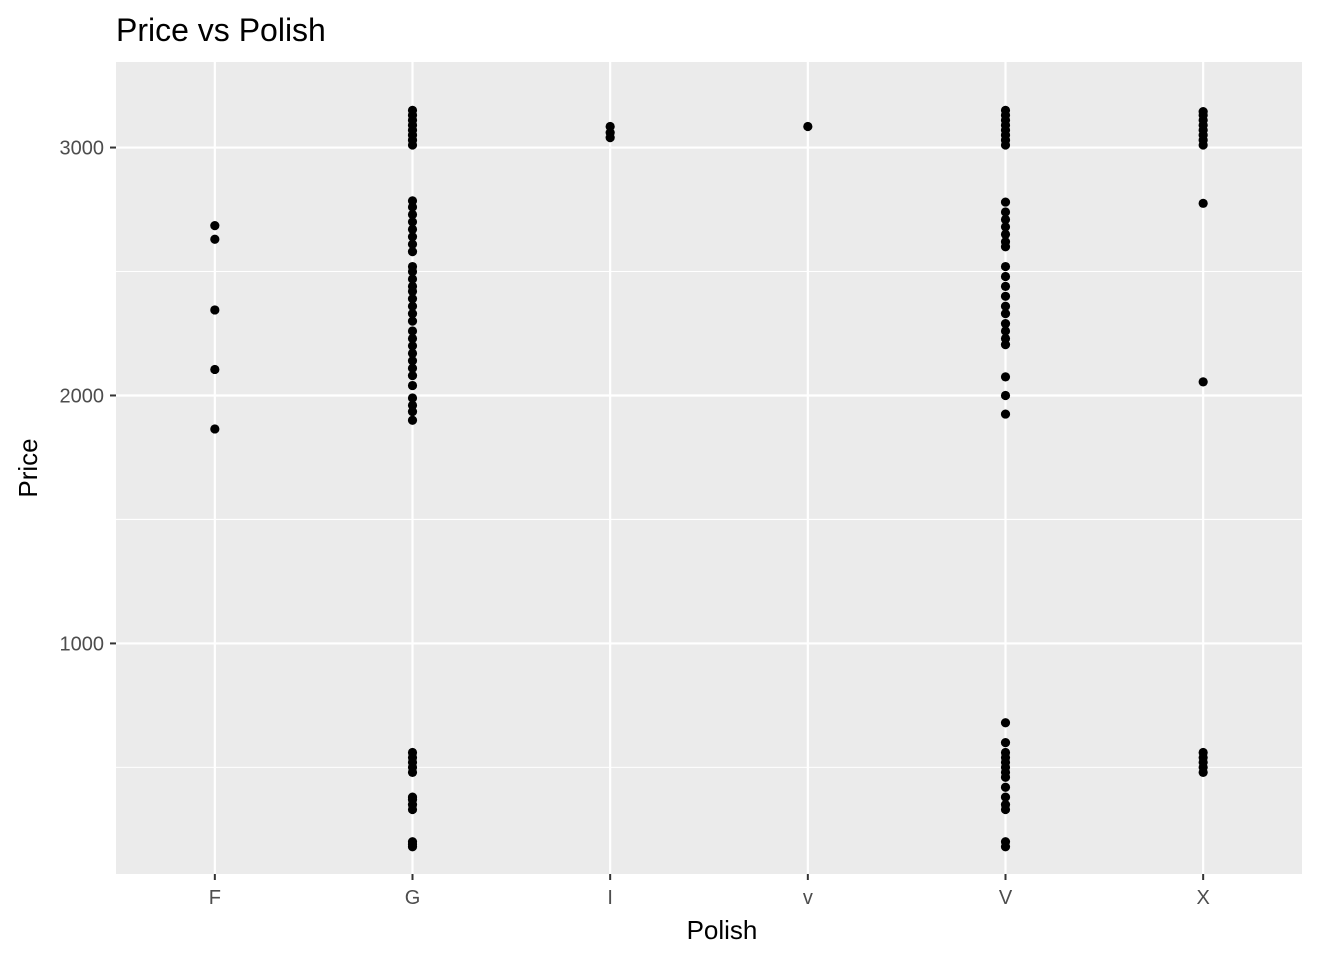 Image resolution: width=1344 pixels, height=960 pixels. Describe the element at coordinates (28, 467) in the screenshot. I see `y-axis-title: Price` at that location.